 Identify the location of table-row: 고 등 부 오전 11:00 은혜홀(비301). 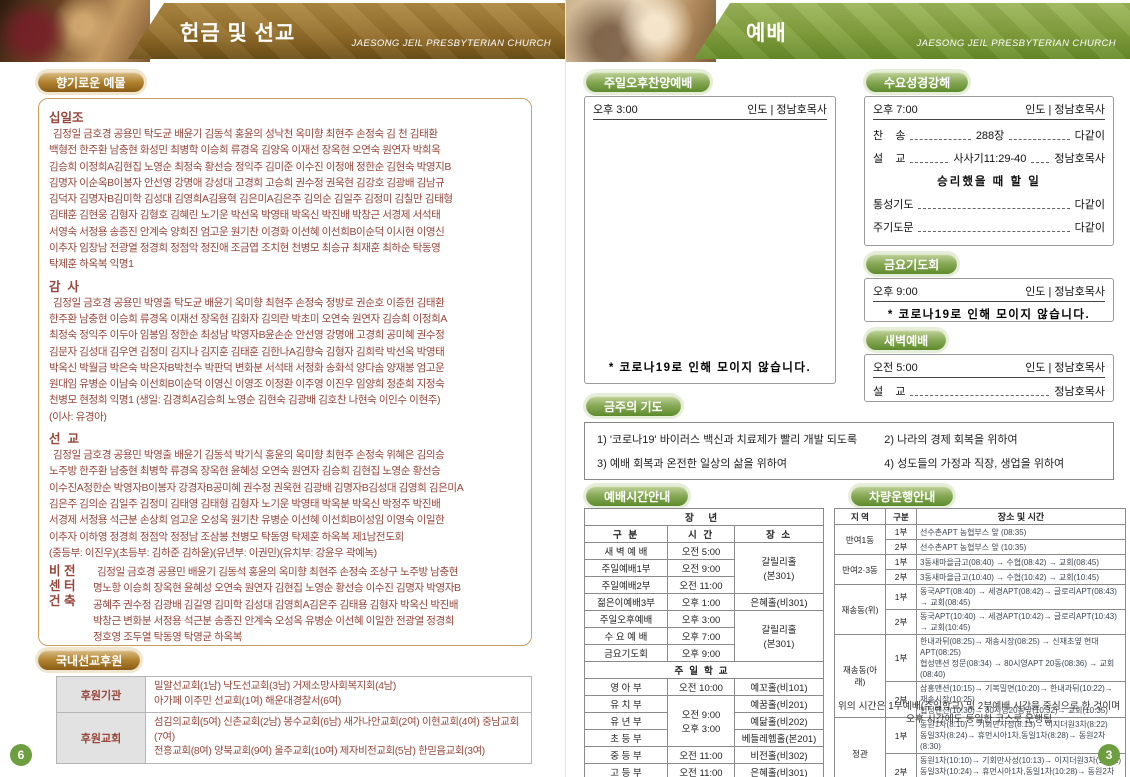
(704, 770).